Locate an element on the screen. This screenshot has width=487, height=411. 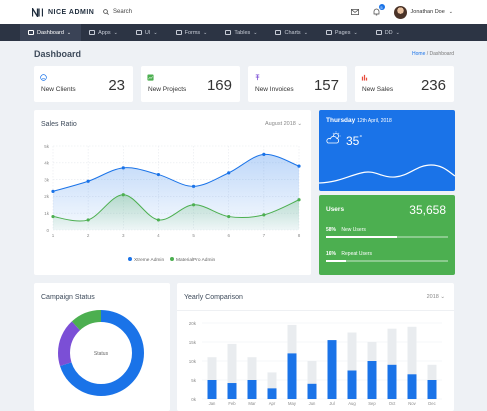
cloud-sun-icon is located at coordinates (333, 137).